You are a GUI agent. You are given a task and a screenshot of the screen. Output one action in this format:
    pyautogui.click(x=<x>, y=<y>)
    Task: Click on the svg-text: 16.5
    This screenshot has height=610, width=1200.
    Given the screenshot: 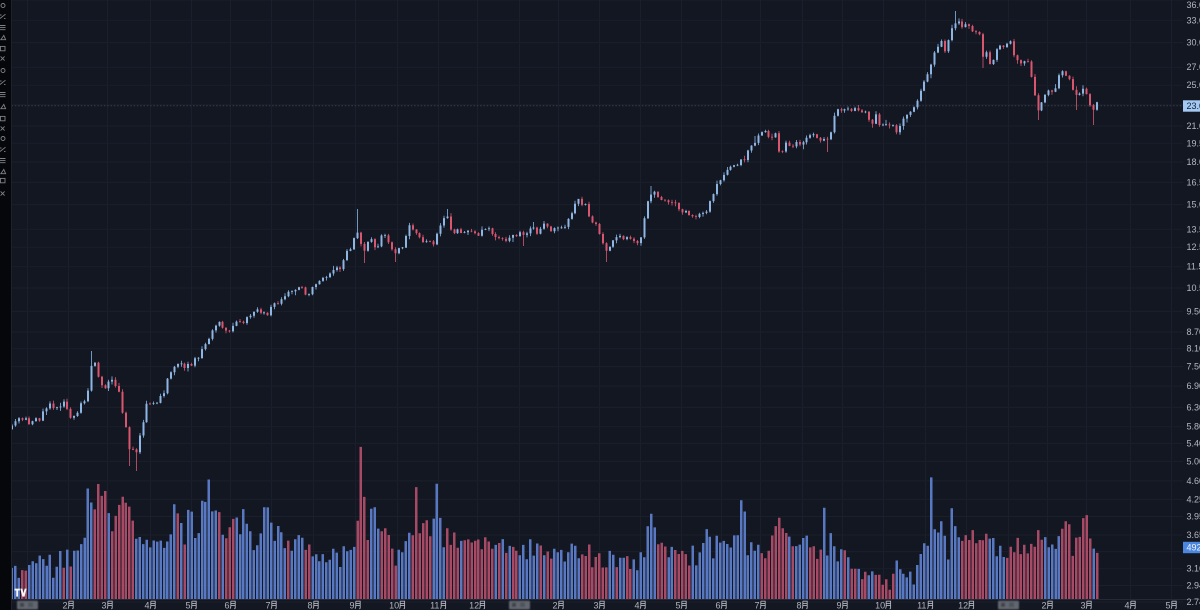 What is the action you would take?
    pyautogui.click(x=1193, y=182)
    